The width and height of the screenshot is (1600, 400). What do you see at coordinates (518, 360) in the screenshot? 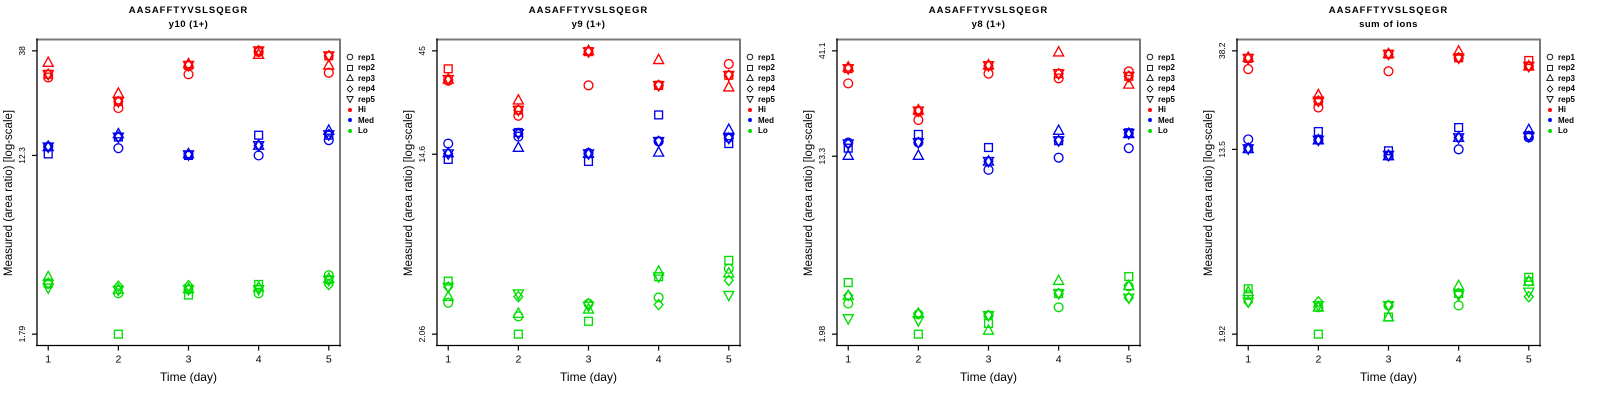
I see `svg-text: 2` at bounding box center [518, 360].